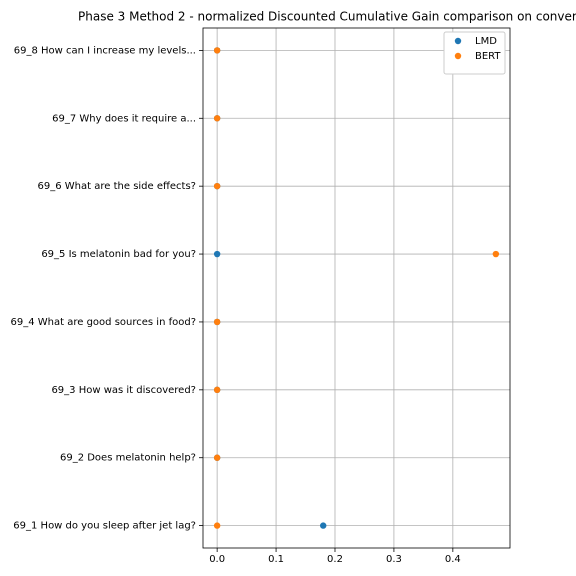 Image resolution: width=576 pixels, height=576 pixels. Describe the element at coordinates (394, 559) in the screenshot. I see `x-tick-label: 0.3` at that location.